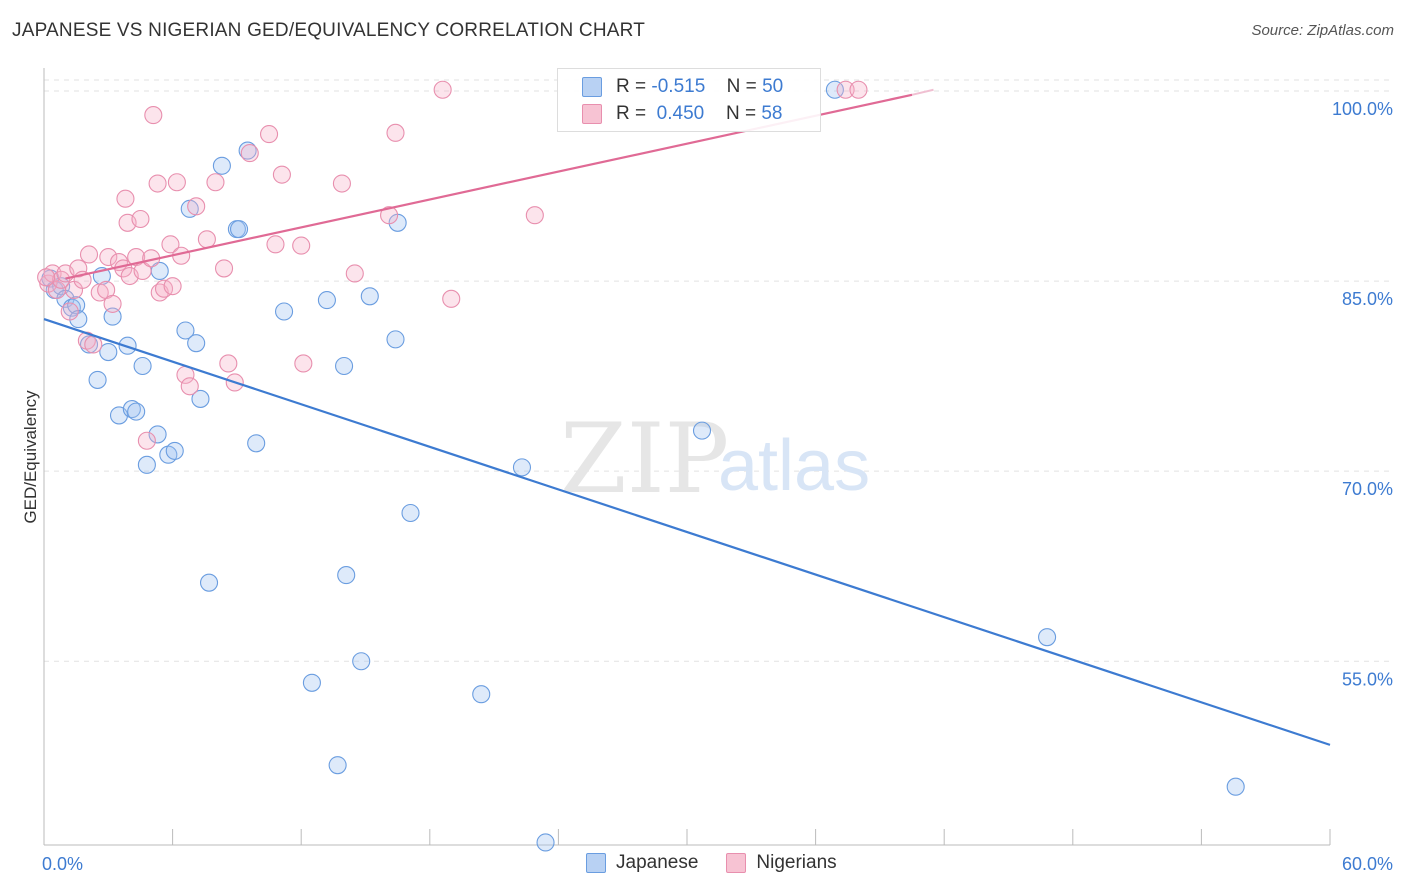 This screenshot has height=892, width=1406. I want to click on legend-row-nigerian: R = 0.450 N = 58, so click(682, 114).